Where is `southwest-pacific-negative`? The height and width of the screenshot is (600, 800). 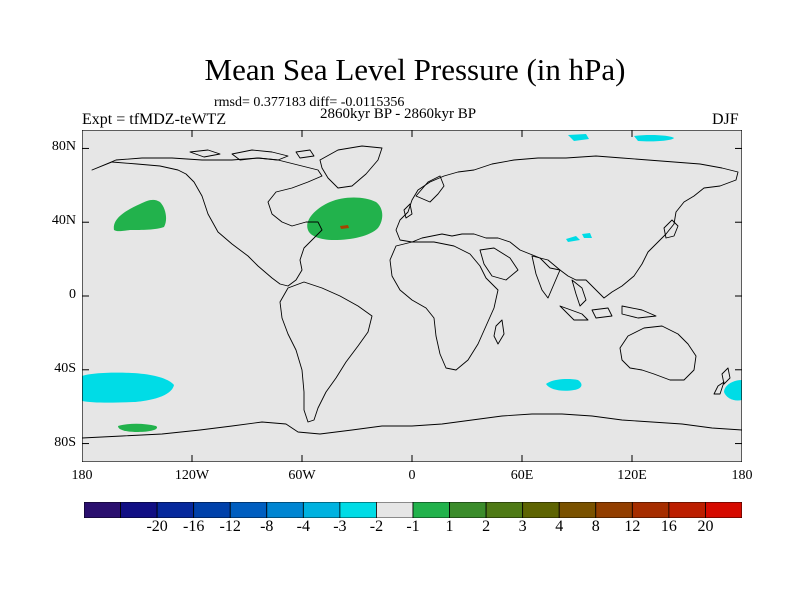
southwest-pacific-negative is located at coordinates (733, 390).